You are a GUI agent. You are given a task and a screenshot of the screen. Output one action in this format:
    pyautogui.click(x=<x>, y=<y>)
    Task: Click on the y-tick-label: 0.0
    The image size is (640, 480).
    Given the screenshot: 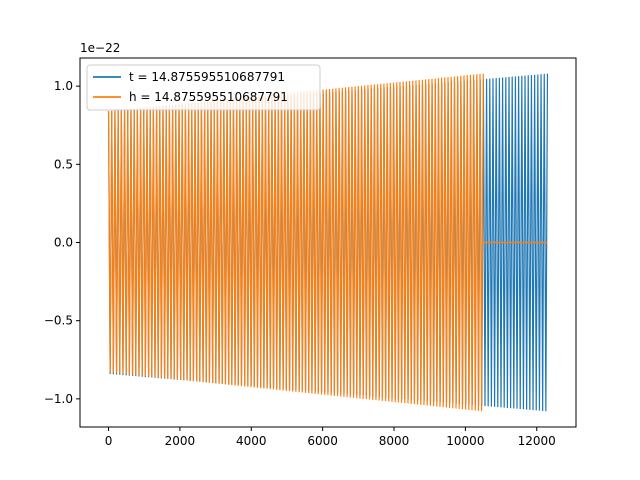 What is the action you would take?
    pyautogui.click(x=63, y=243)
    